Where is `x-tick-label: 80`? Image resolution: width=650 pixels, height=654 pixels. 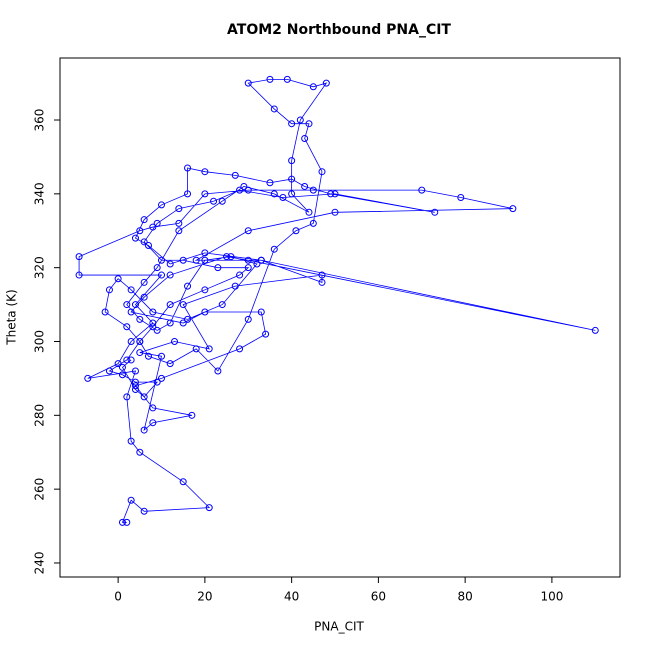
x-tick-label: 80 is located at coordinates (465, 597).